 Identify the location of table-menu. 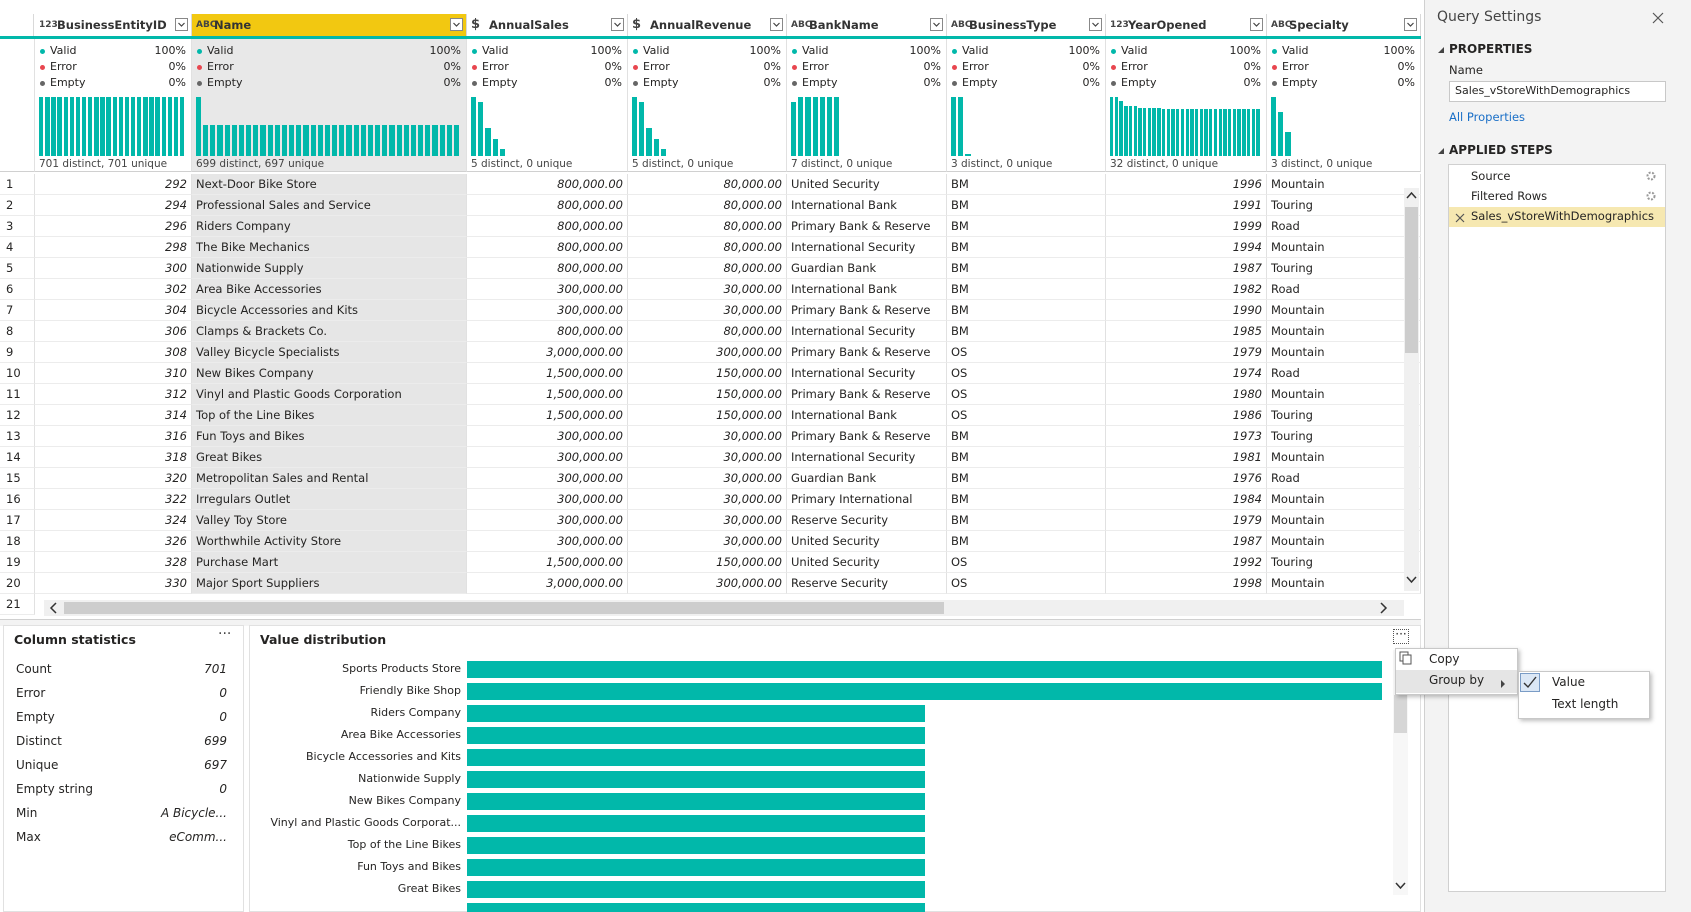
(17, 25).